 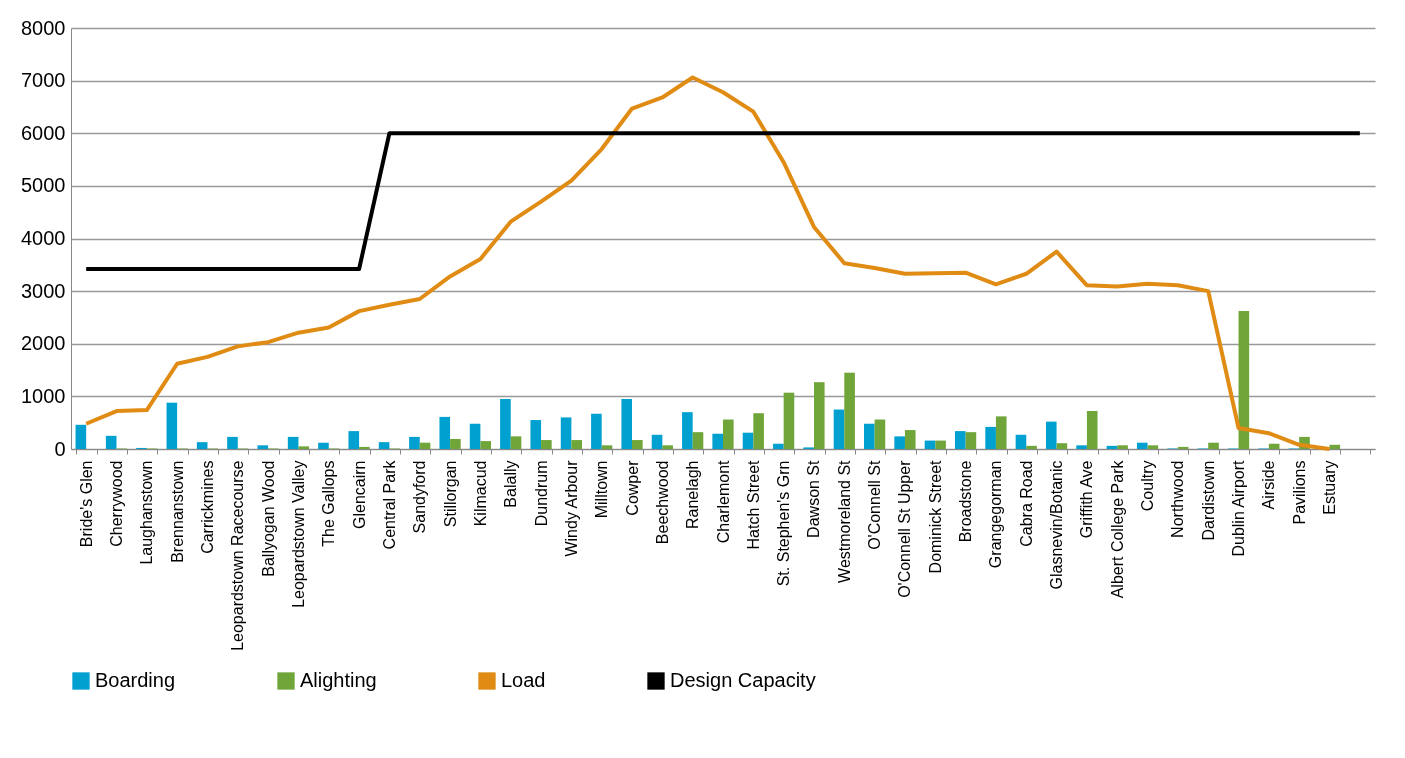 What do you see at coordinates (43, 343) in the screenshot?
I see `y-tick-label: 2000` at bounding box center [43, 343].